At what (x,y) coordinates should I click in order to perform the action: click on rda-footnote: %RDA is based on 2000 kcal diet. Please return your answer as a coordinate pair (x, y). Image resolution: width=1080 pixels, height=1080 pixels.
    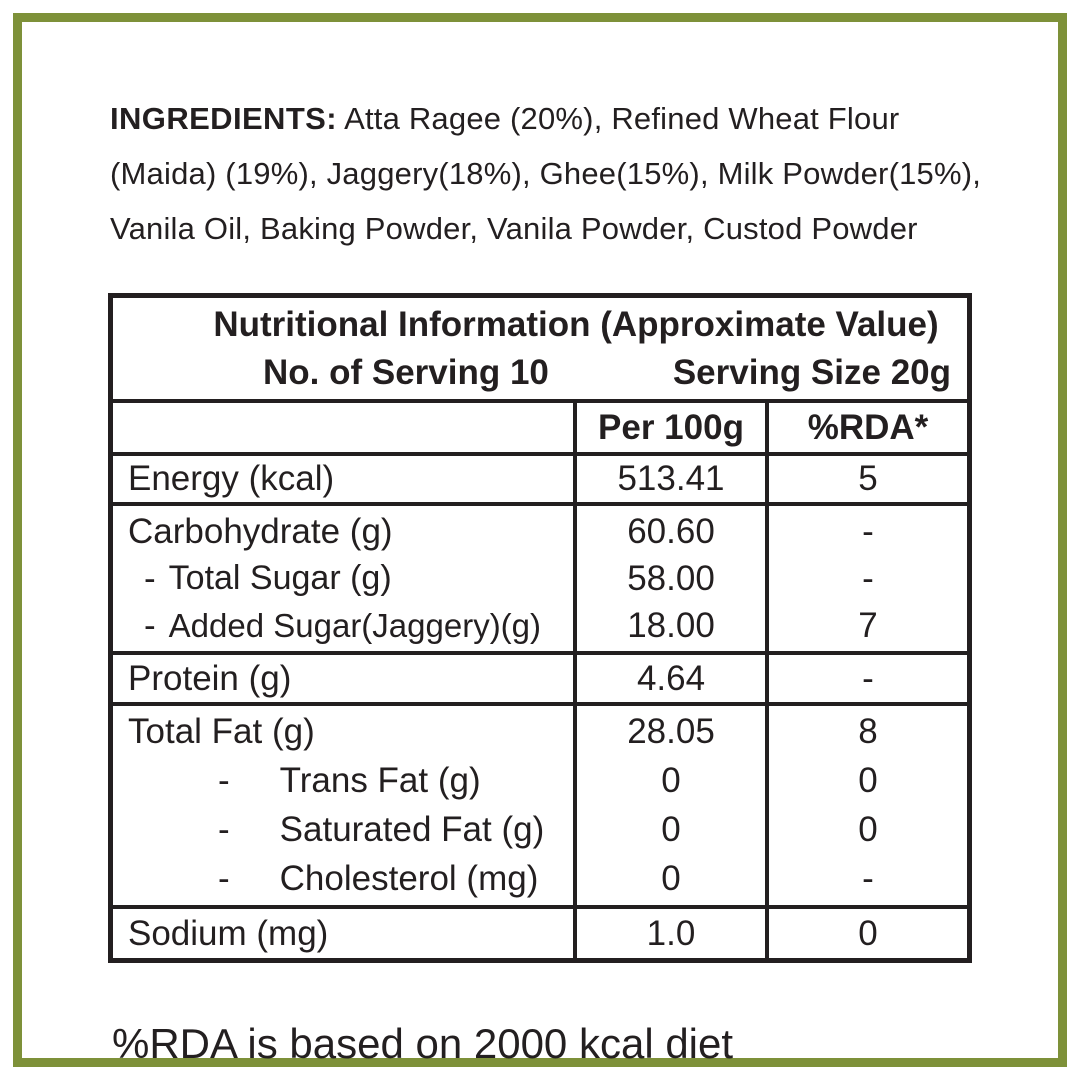
    Looking at the image, I should click on (423, 1043).